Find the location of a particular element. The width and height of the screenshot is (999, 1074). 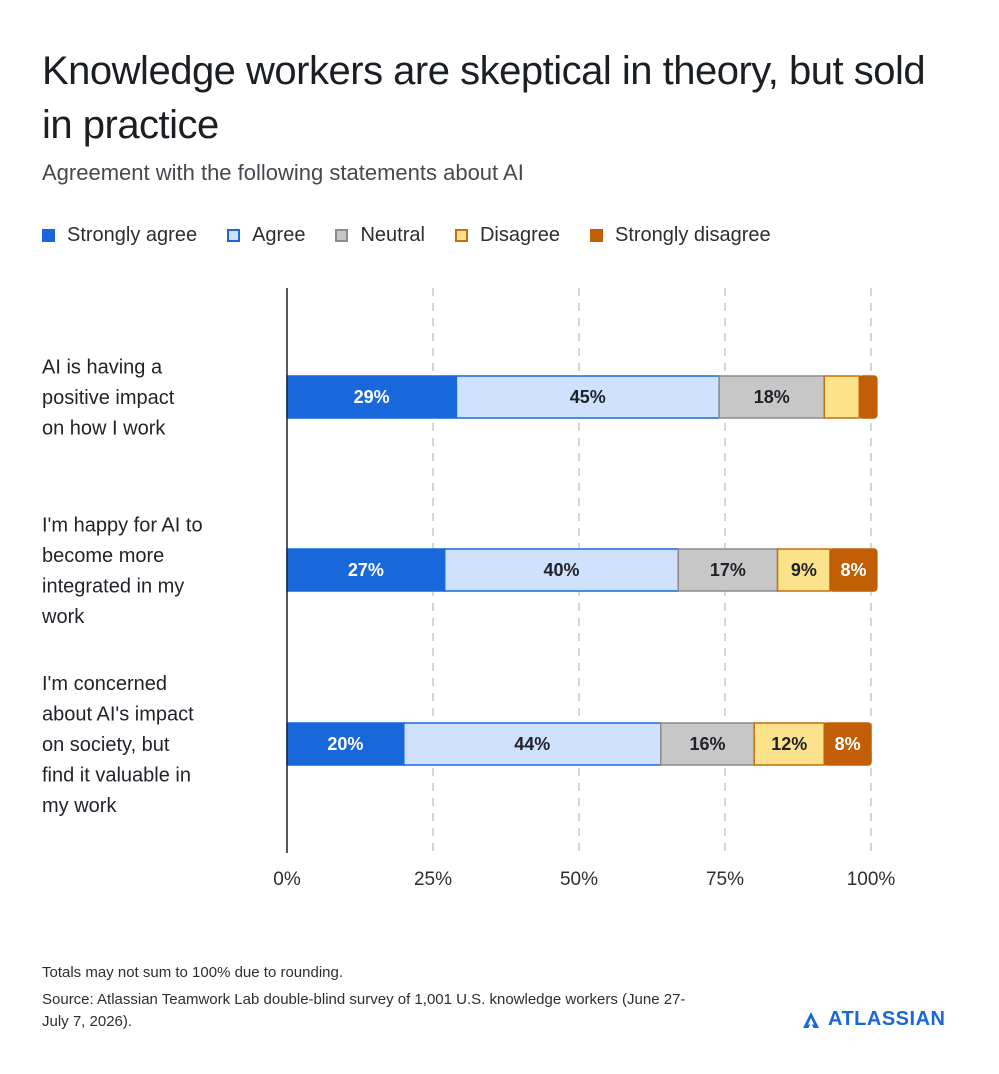

data-label-neutral-2: 17% is located at coordinates (728, 570).